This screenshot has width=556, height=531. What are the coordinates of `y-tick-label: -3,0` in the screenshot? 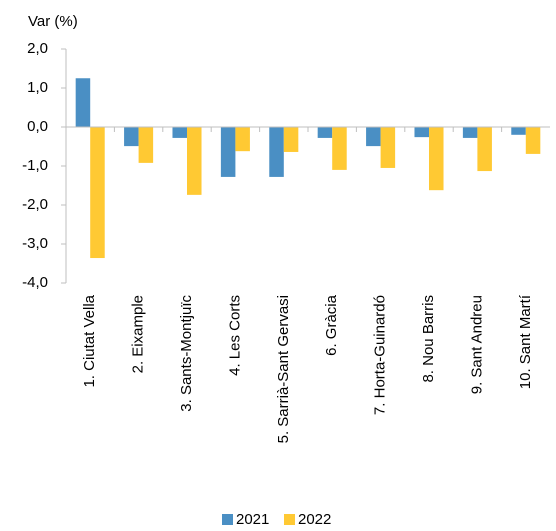 It's located at (35, 243).